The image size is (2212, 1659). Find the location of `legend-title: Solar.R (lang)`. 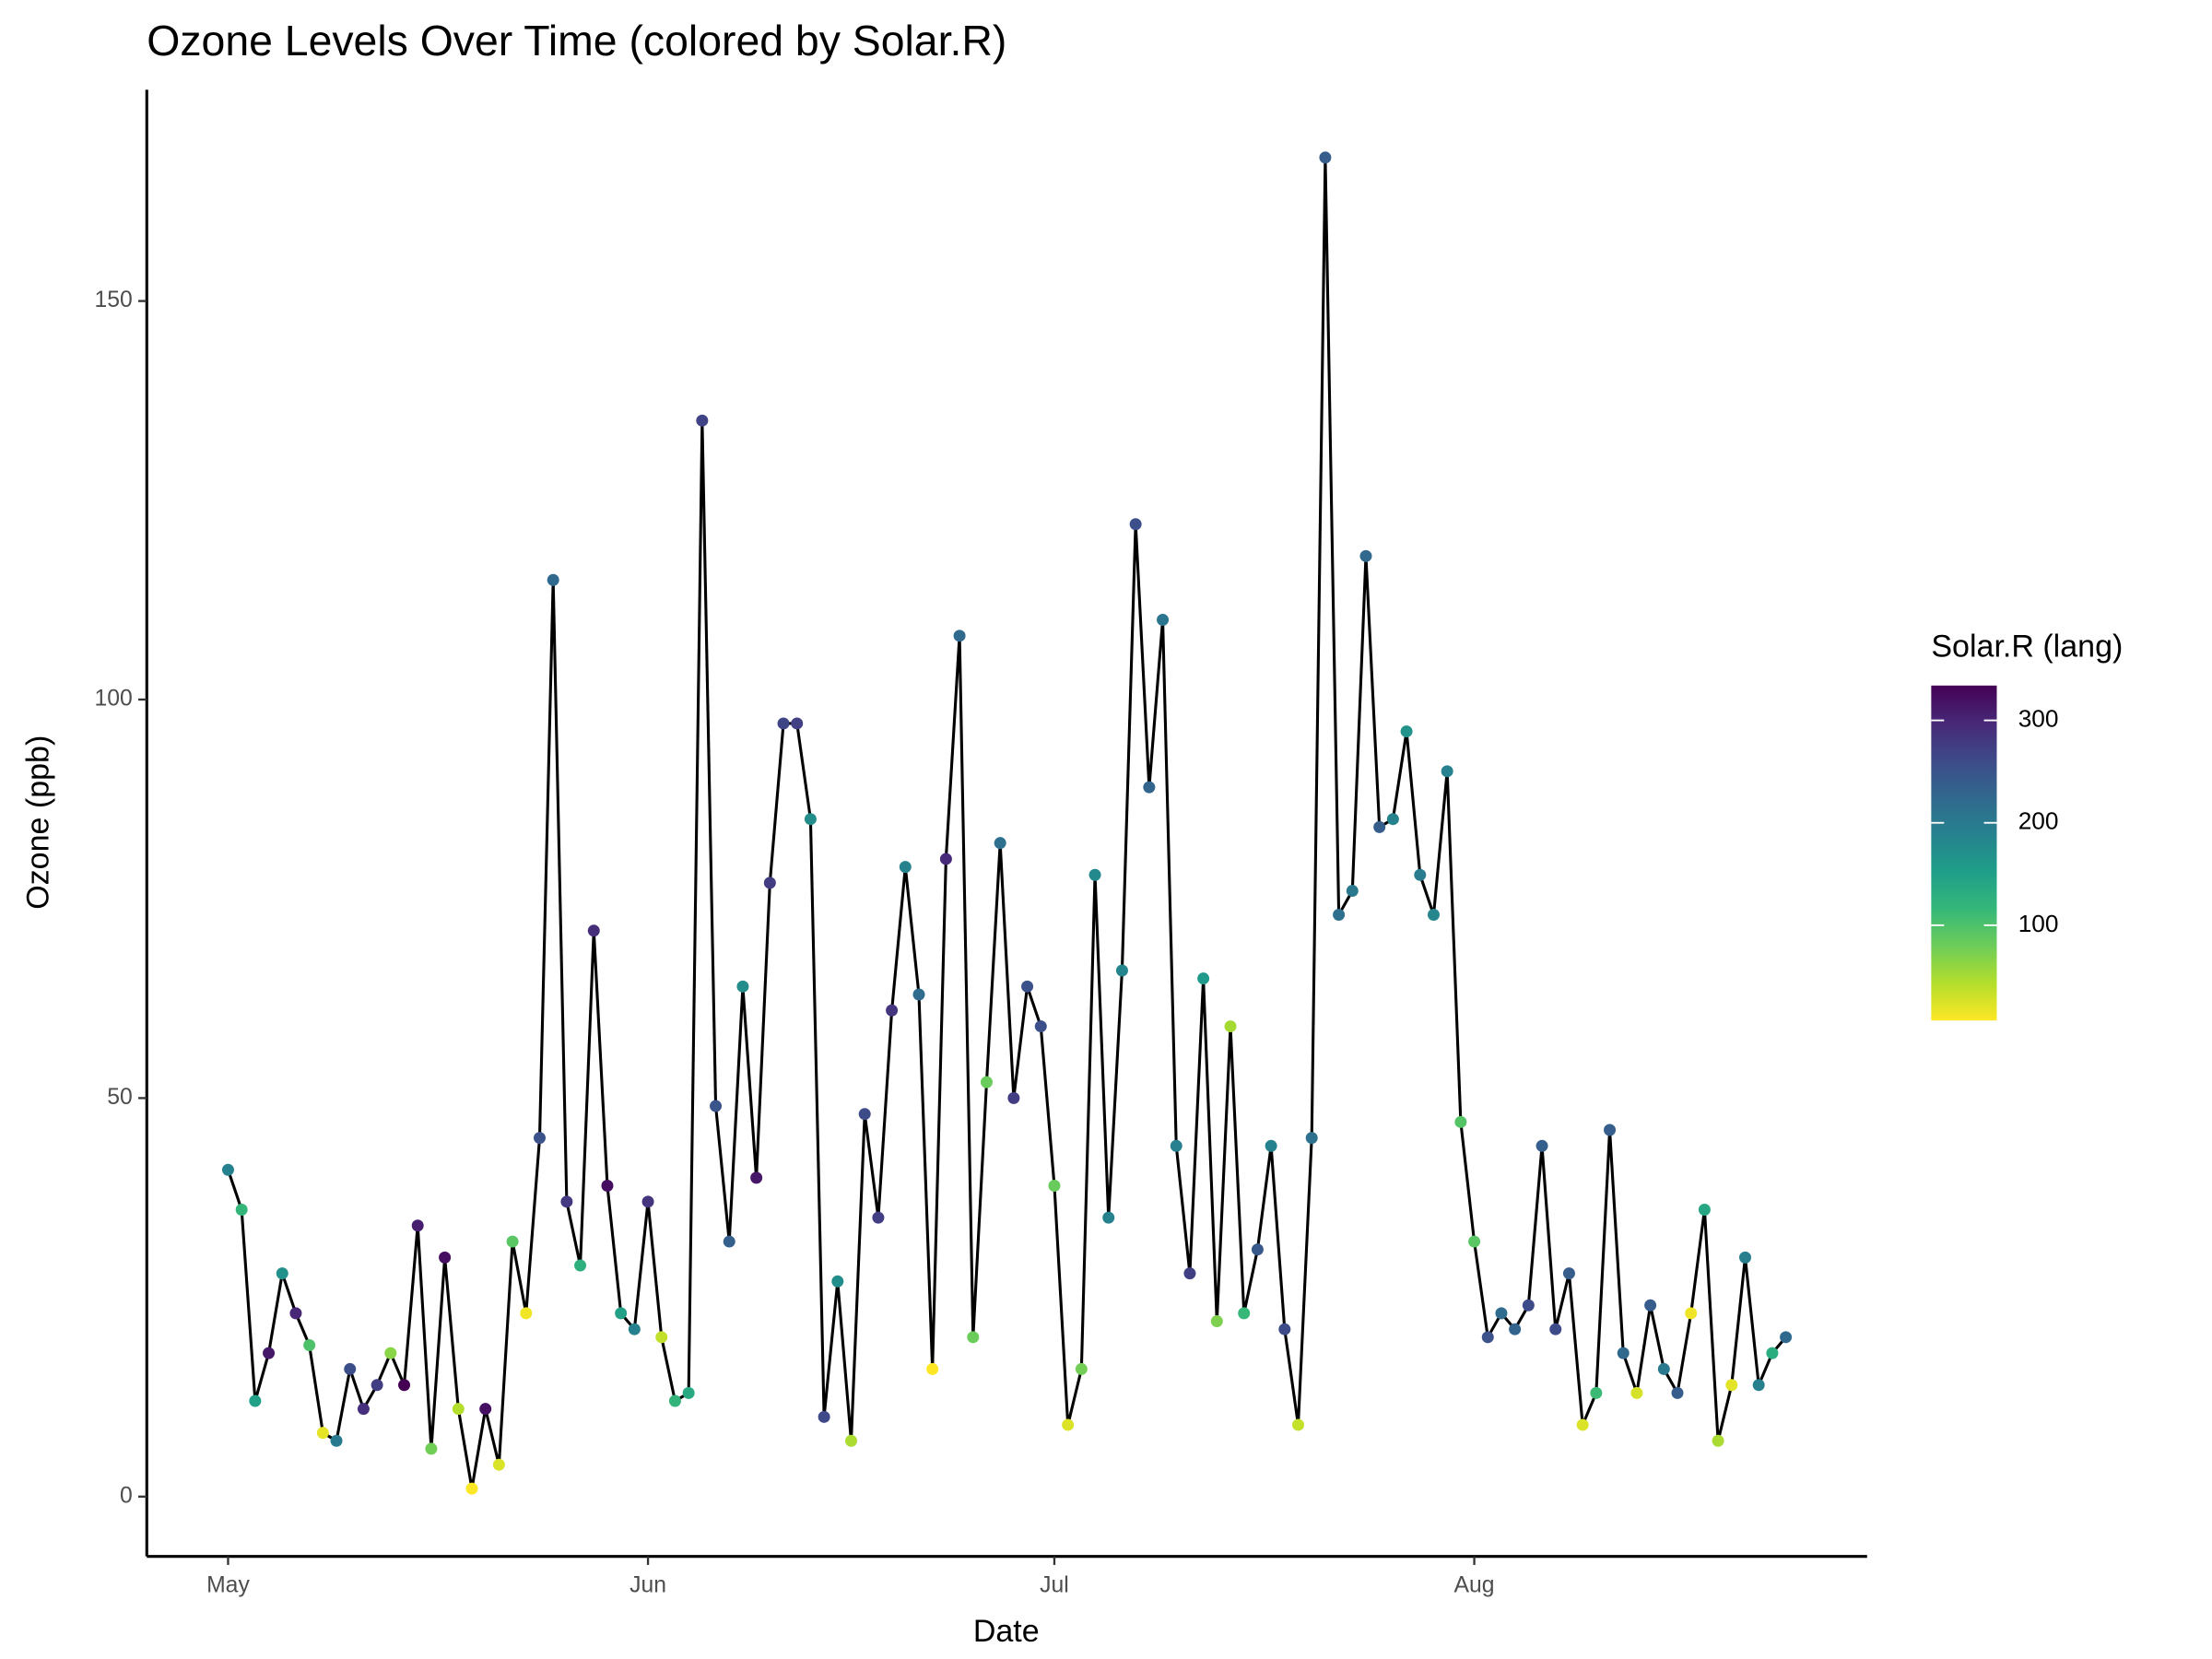

legend-title: Solar.R (lang) is located at coordinates (2027, 647).